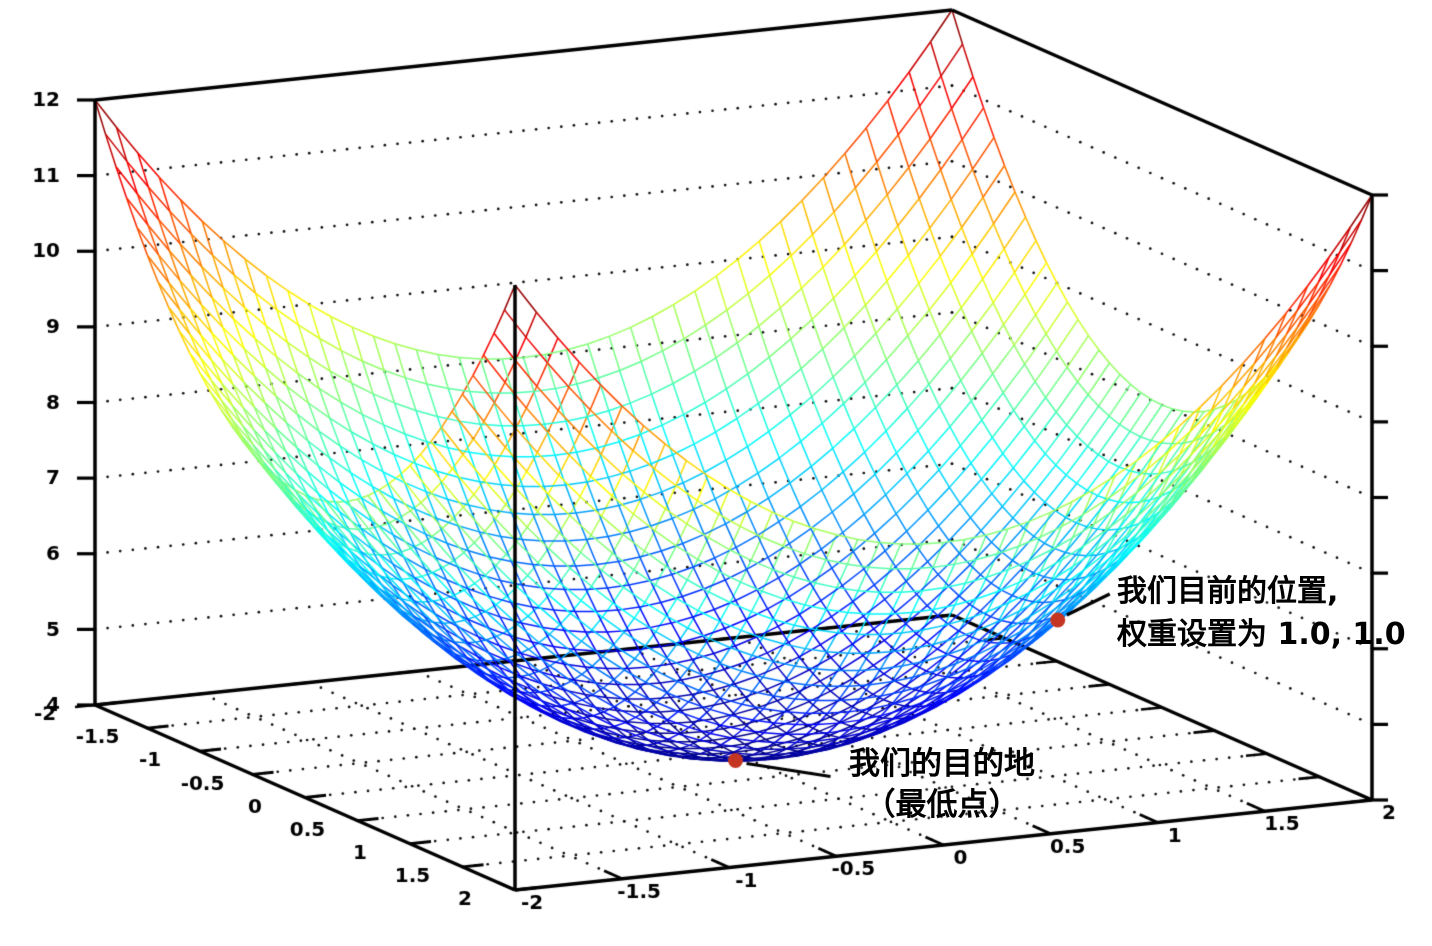 The image size is (1432, 946). Describe the element at coordinates (1228, 591) in the screenshot. I see `annotation-current-position-line1: 我们目前的位置,` at that location.